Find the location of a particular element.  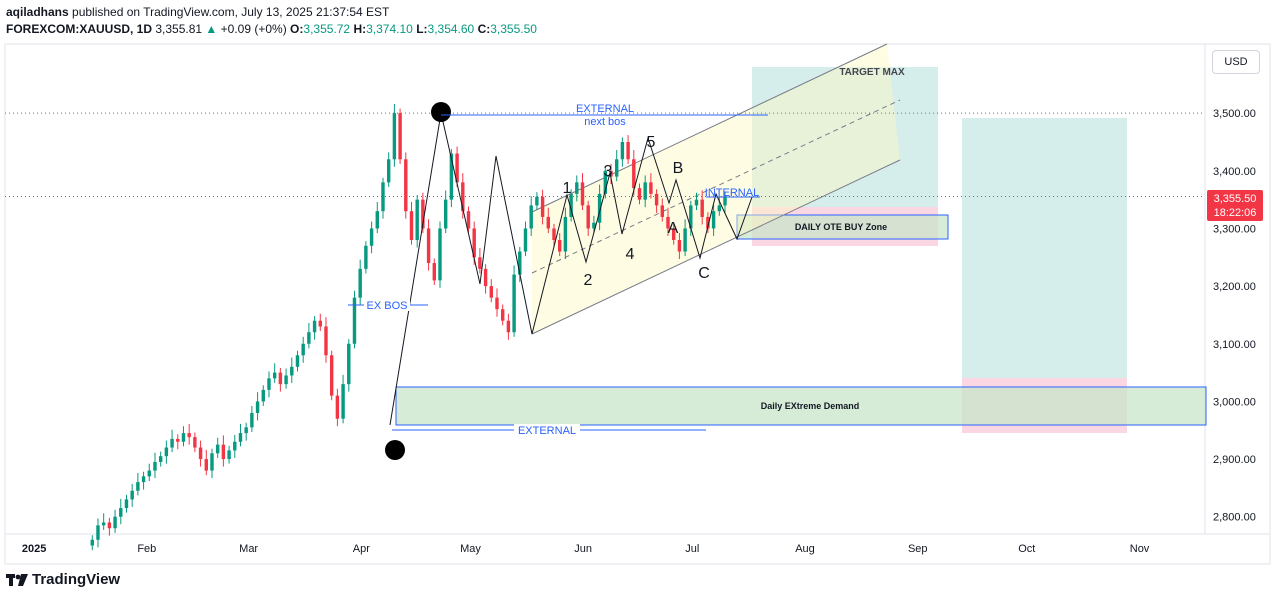

ex-bos-label: EX BOS is located at coordinates (387, 306).